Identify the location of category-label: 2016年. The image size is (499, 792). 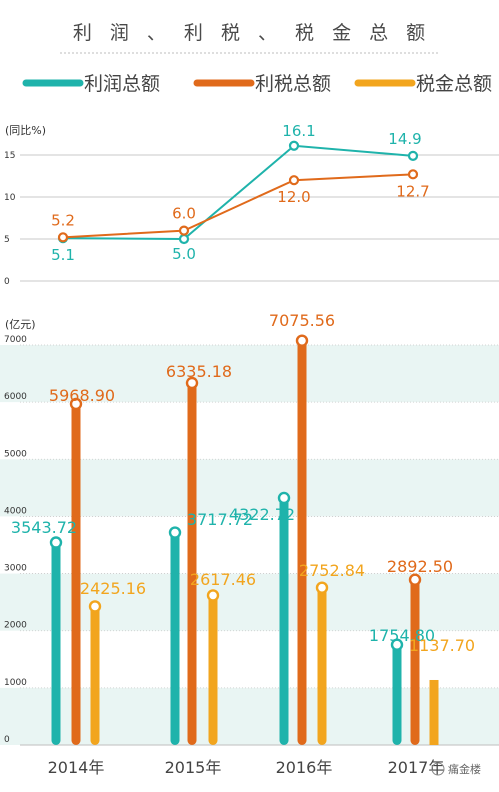
(304, 767).